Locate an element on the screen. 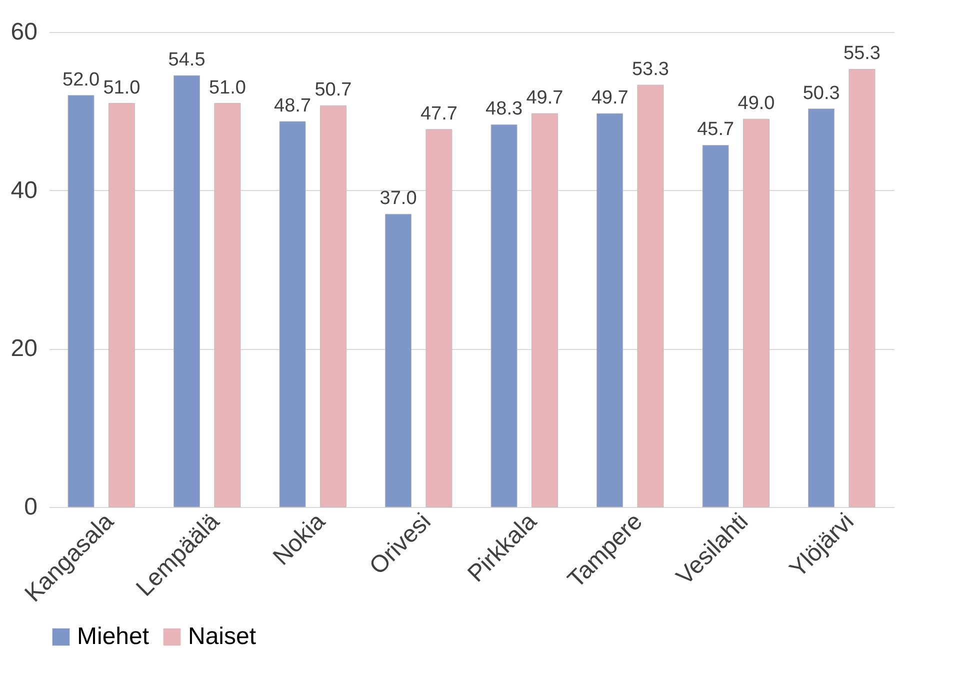 The image size is (955, 685). data-label: 54.5 is located at coordinates (187, 60).